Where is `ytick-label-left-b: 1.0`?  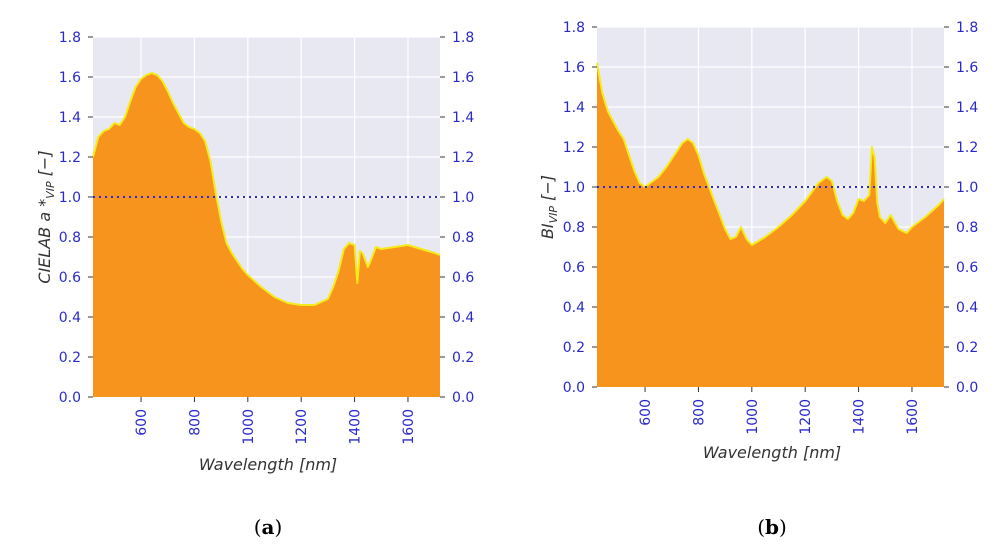
ytick-label-left-b: 1.0 is located at coordinates (574, 188).